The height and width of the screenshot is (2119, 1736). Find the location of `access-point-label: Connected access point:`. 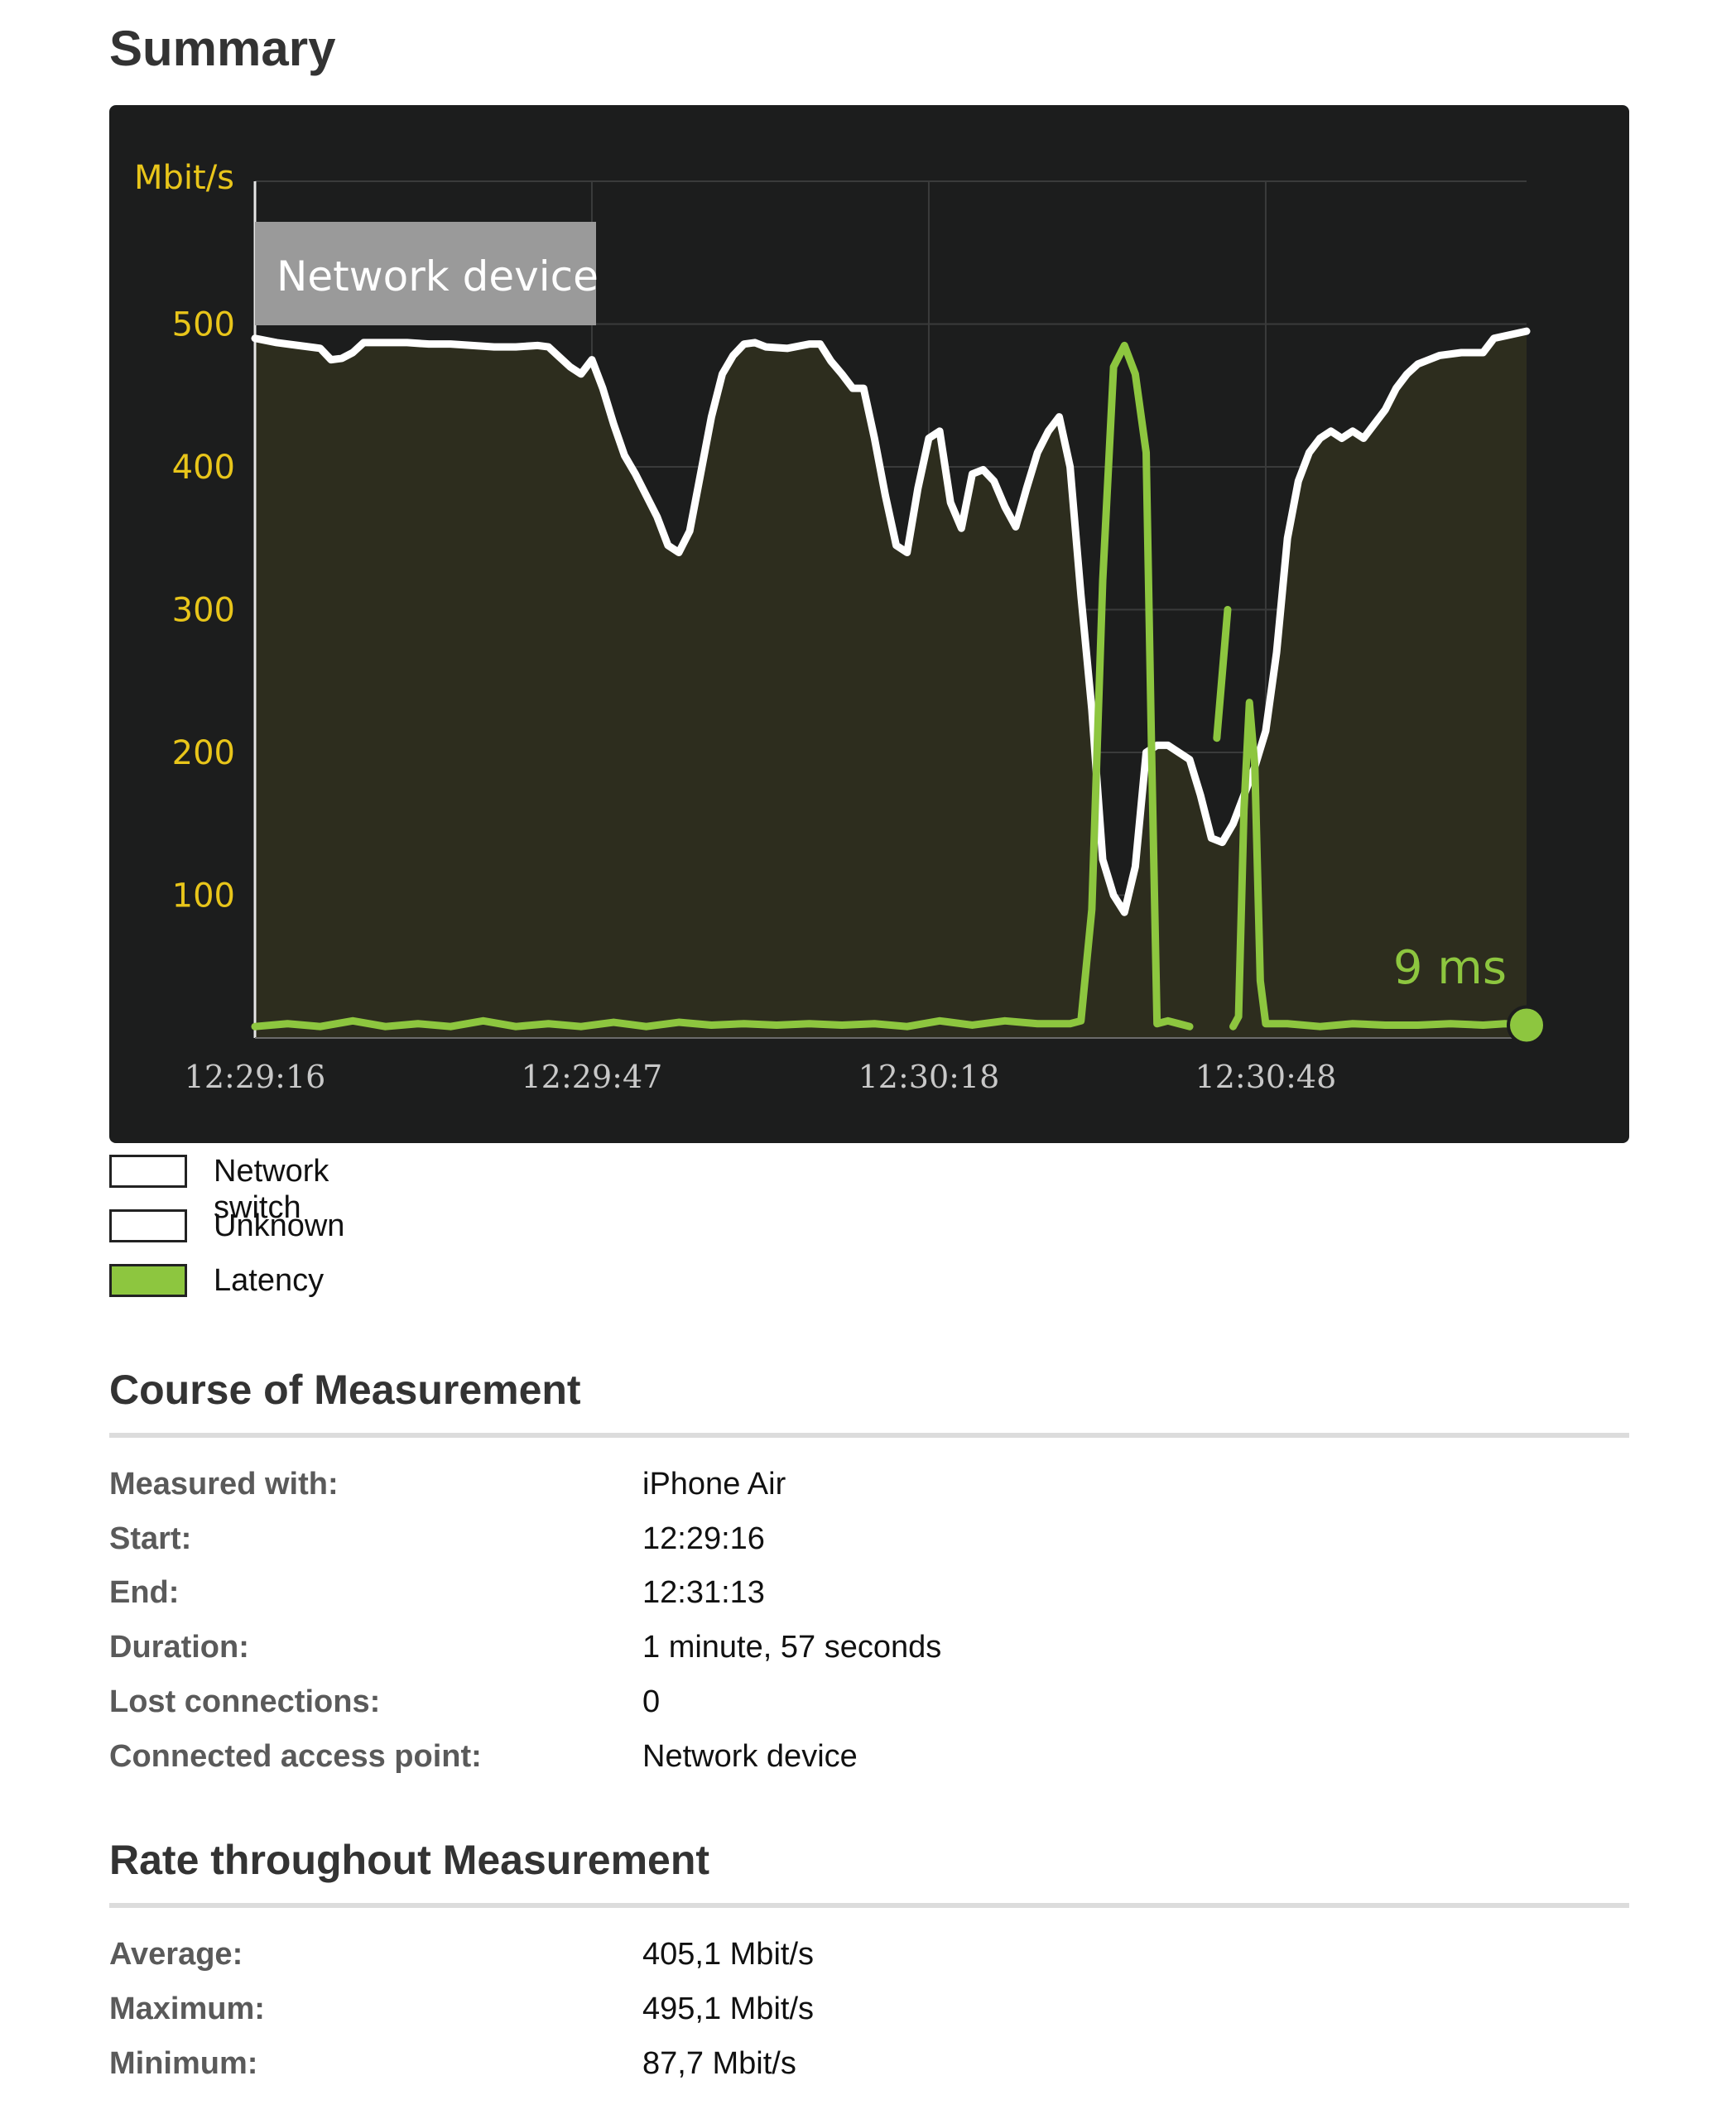

access-point-label: Connected access point: is located at coordinates (295, 1757).